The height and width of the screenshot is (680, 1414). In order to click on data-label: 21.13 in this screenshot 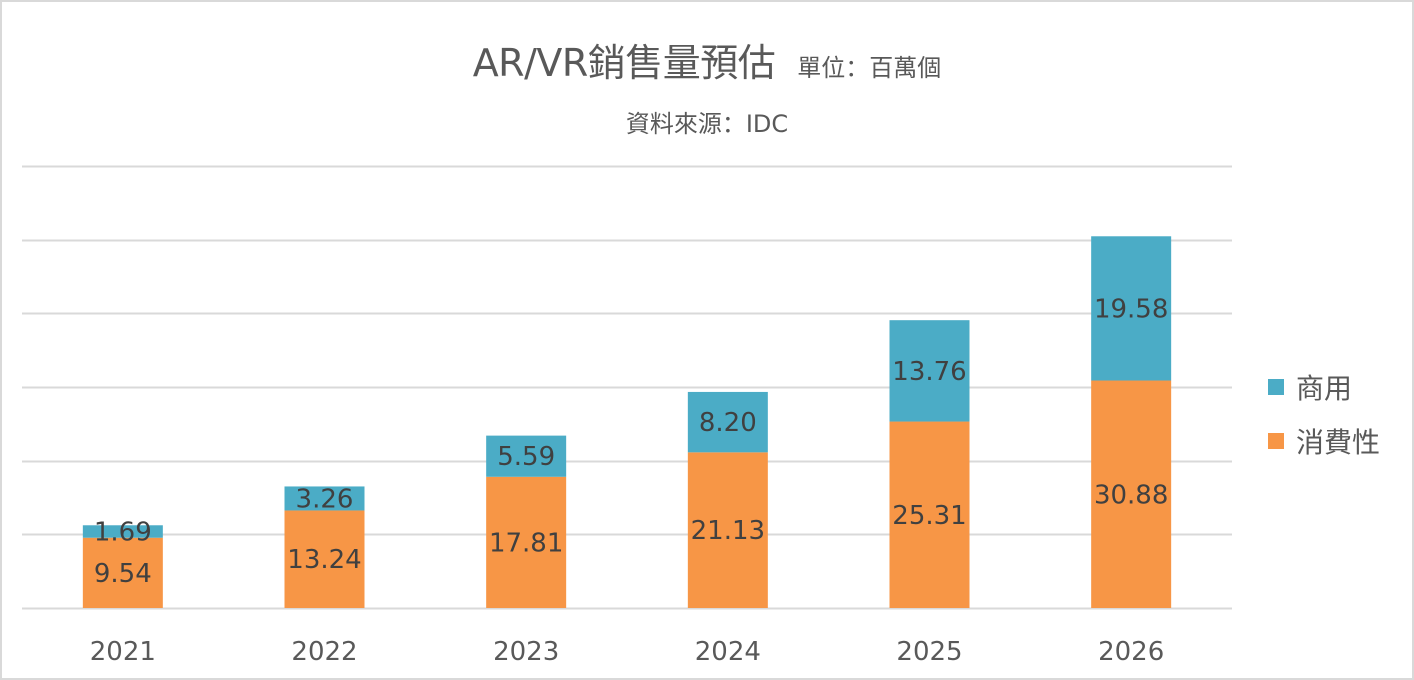, I will do `click(728, 531)`.